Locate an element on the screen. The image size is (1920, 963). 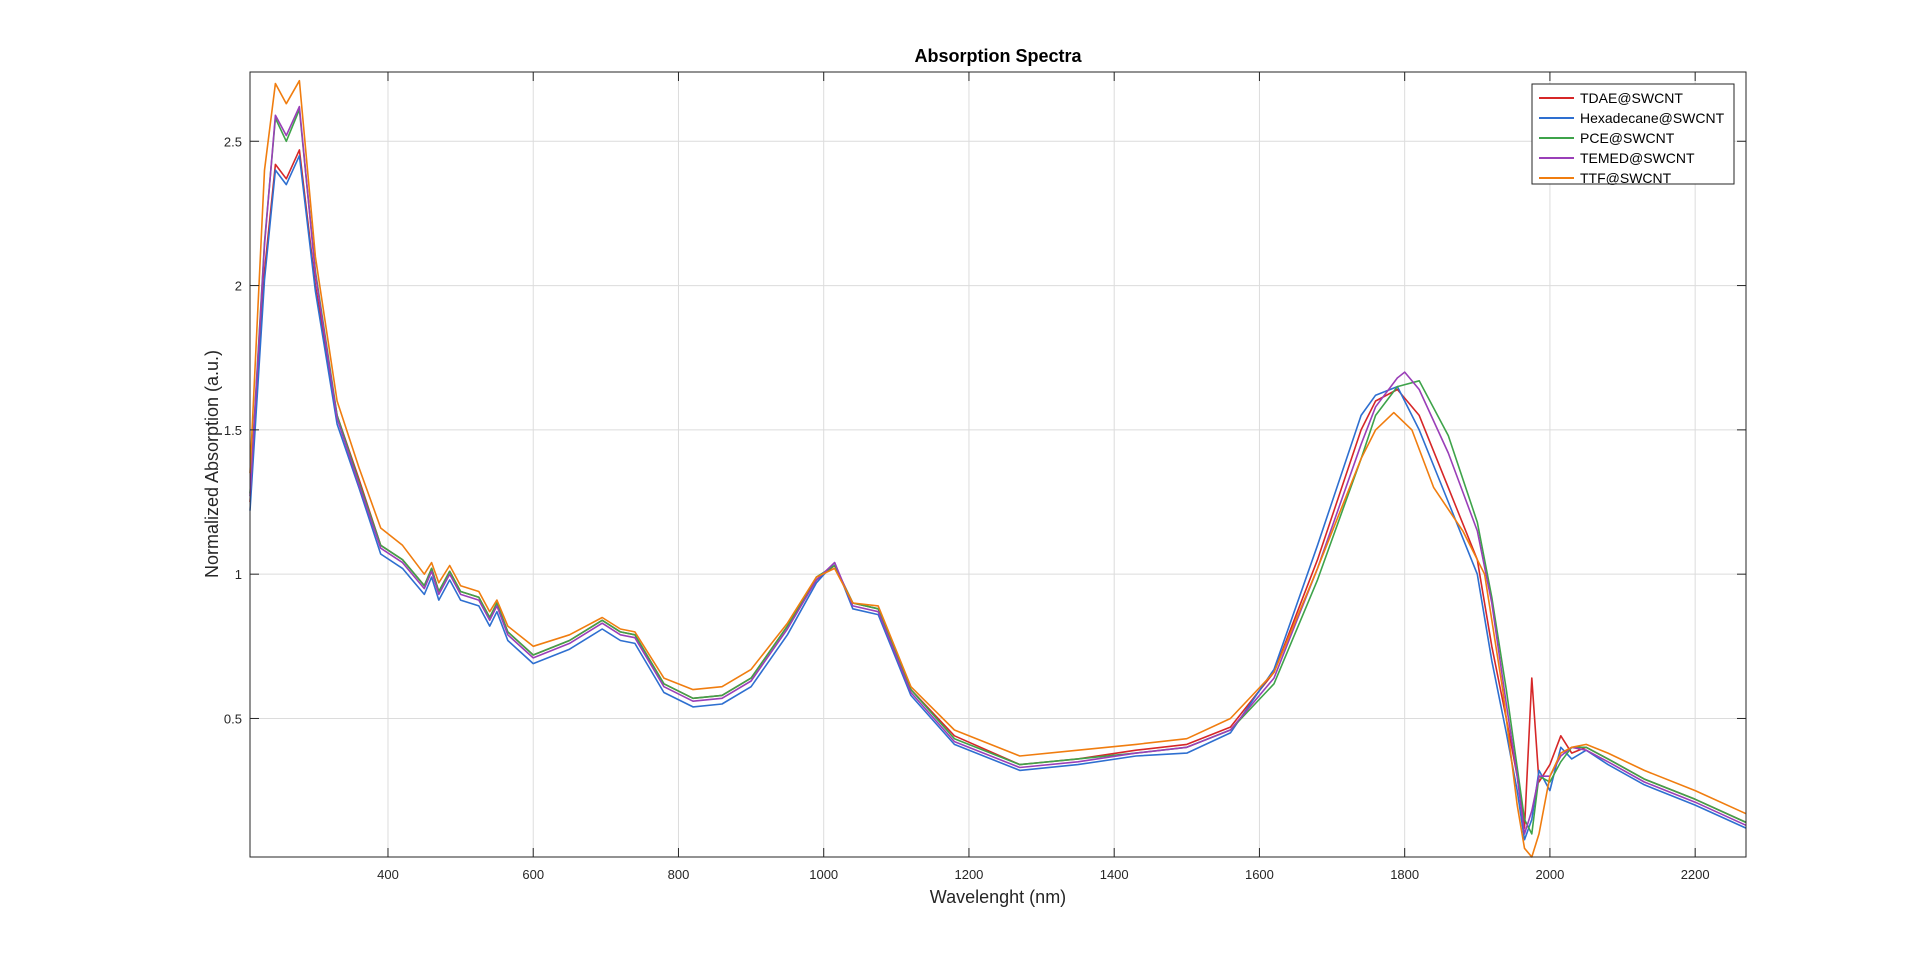
legend-item-ttf-swcnt: TTF@SWCNT is located at coordinates (1605, 178).